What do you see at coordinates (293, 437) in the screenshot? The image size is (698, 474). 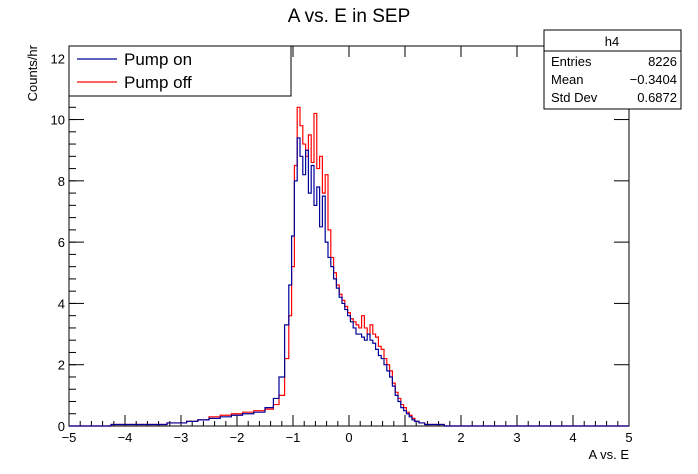 I see `x-tick-label: −1` at bounding box center [293, 437].